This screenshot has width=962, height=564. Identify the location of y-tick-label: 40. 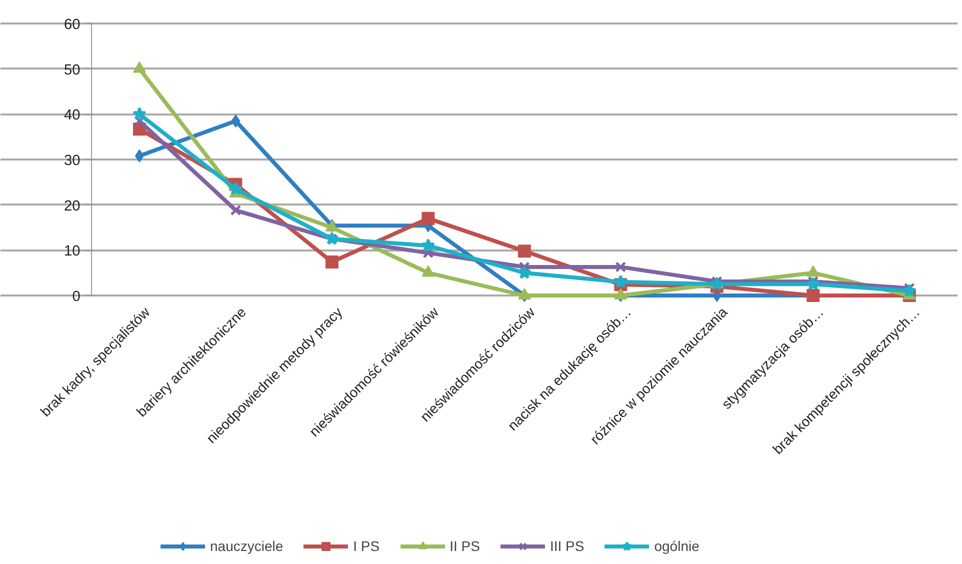
(72, 116).